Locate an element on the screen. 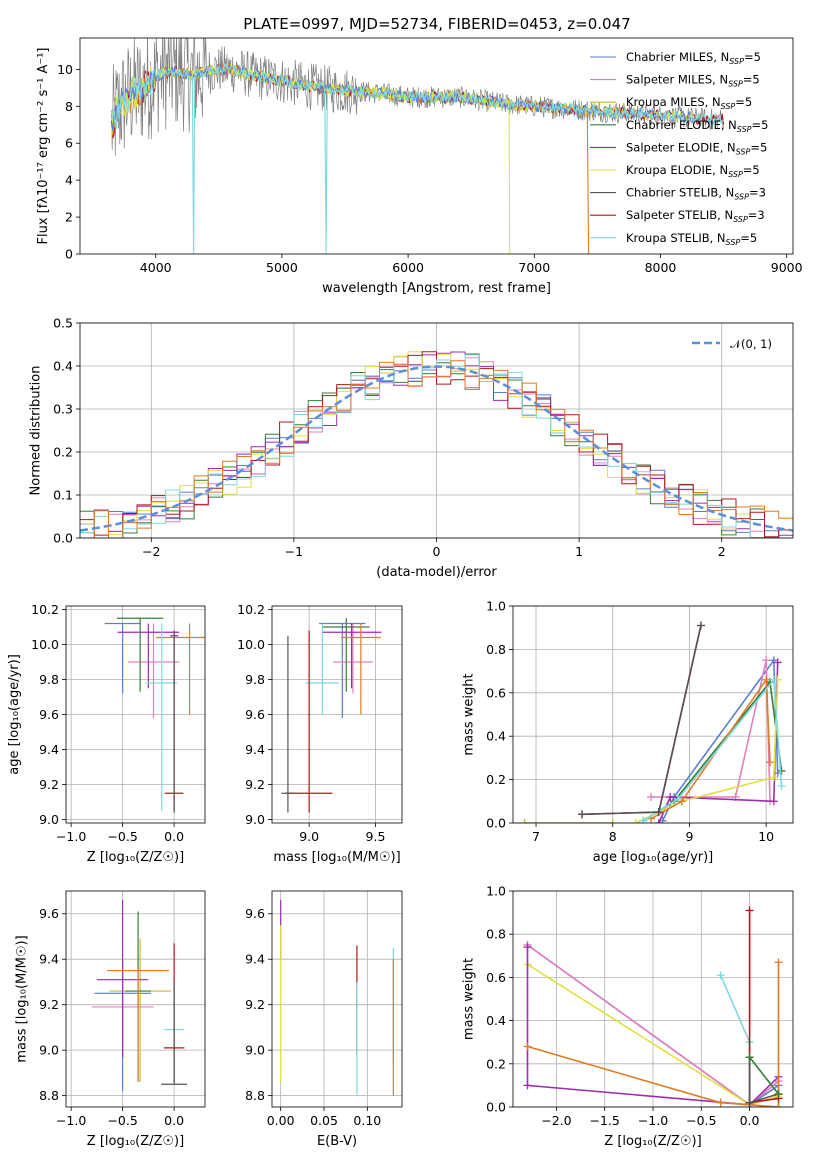 Image resolution: width=819 pixels, height=1174 pixels. y-tick-label: 0.1 is located at coordinates (63, 495).